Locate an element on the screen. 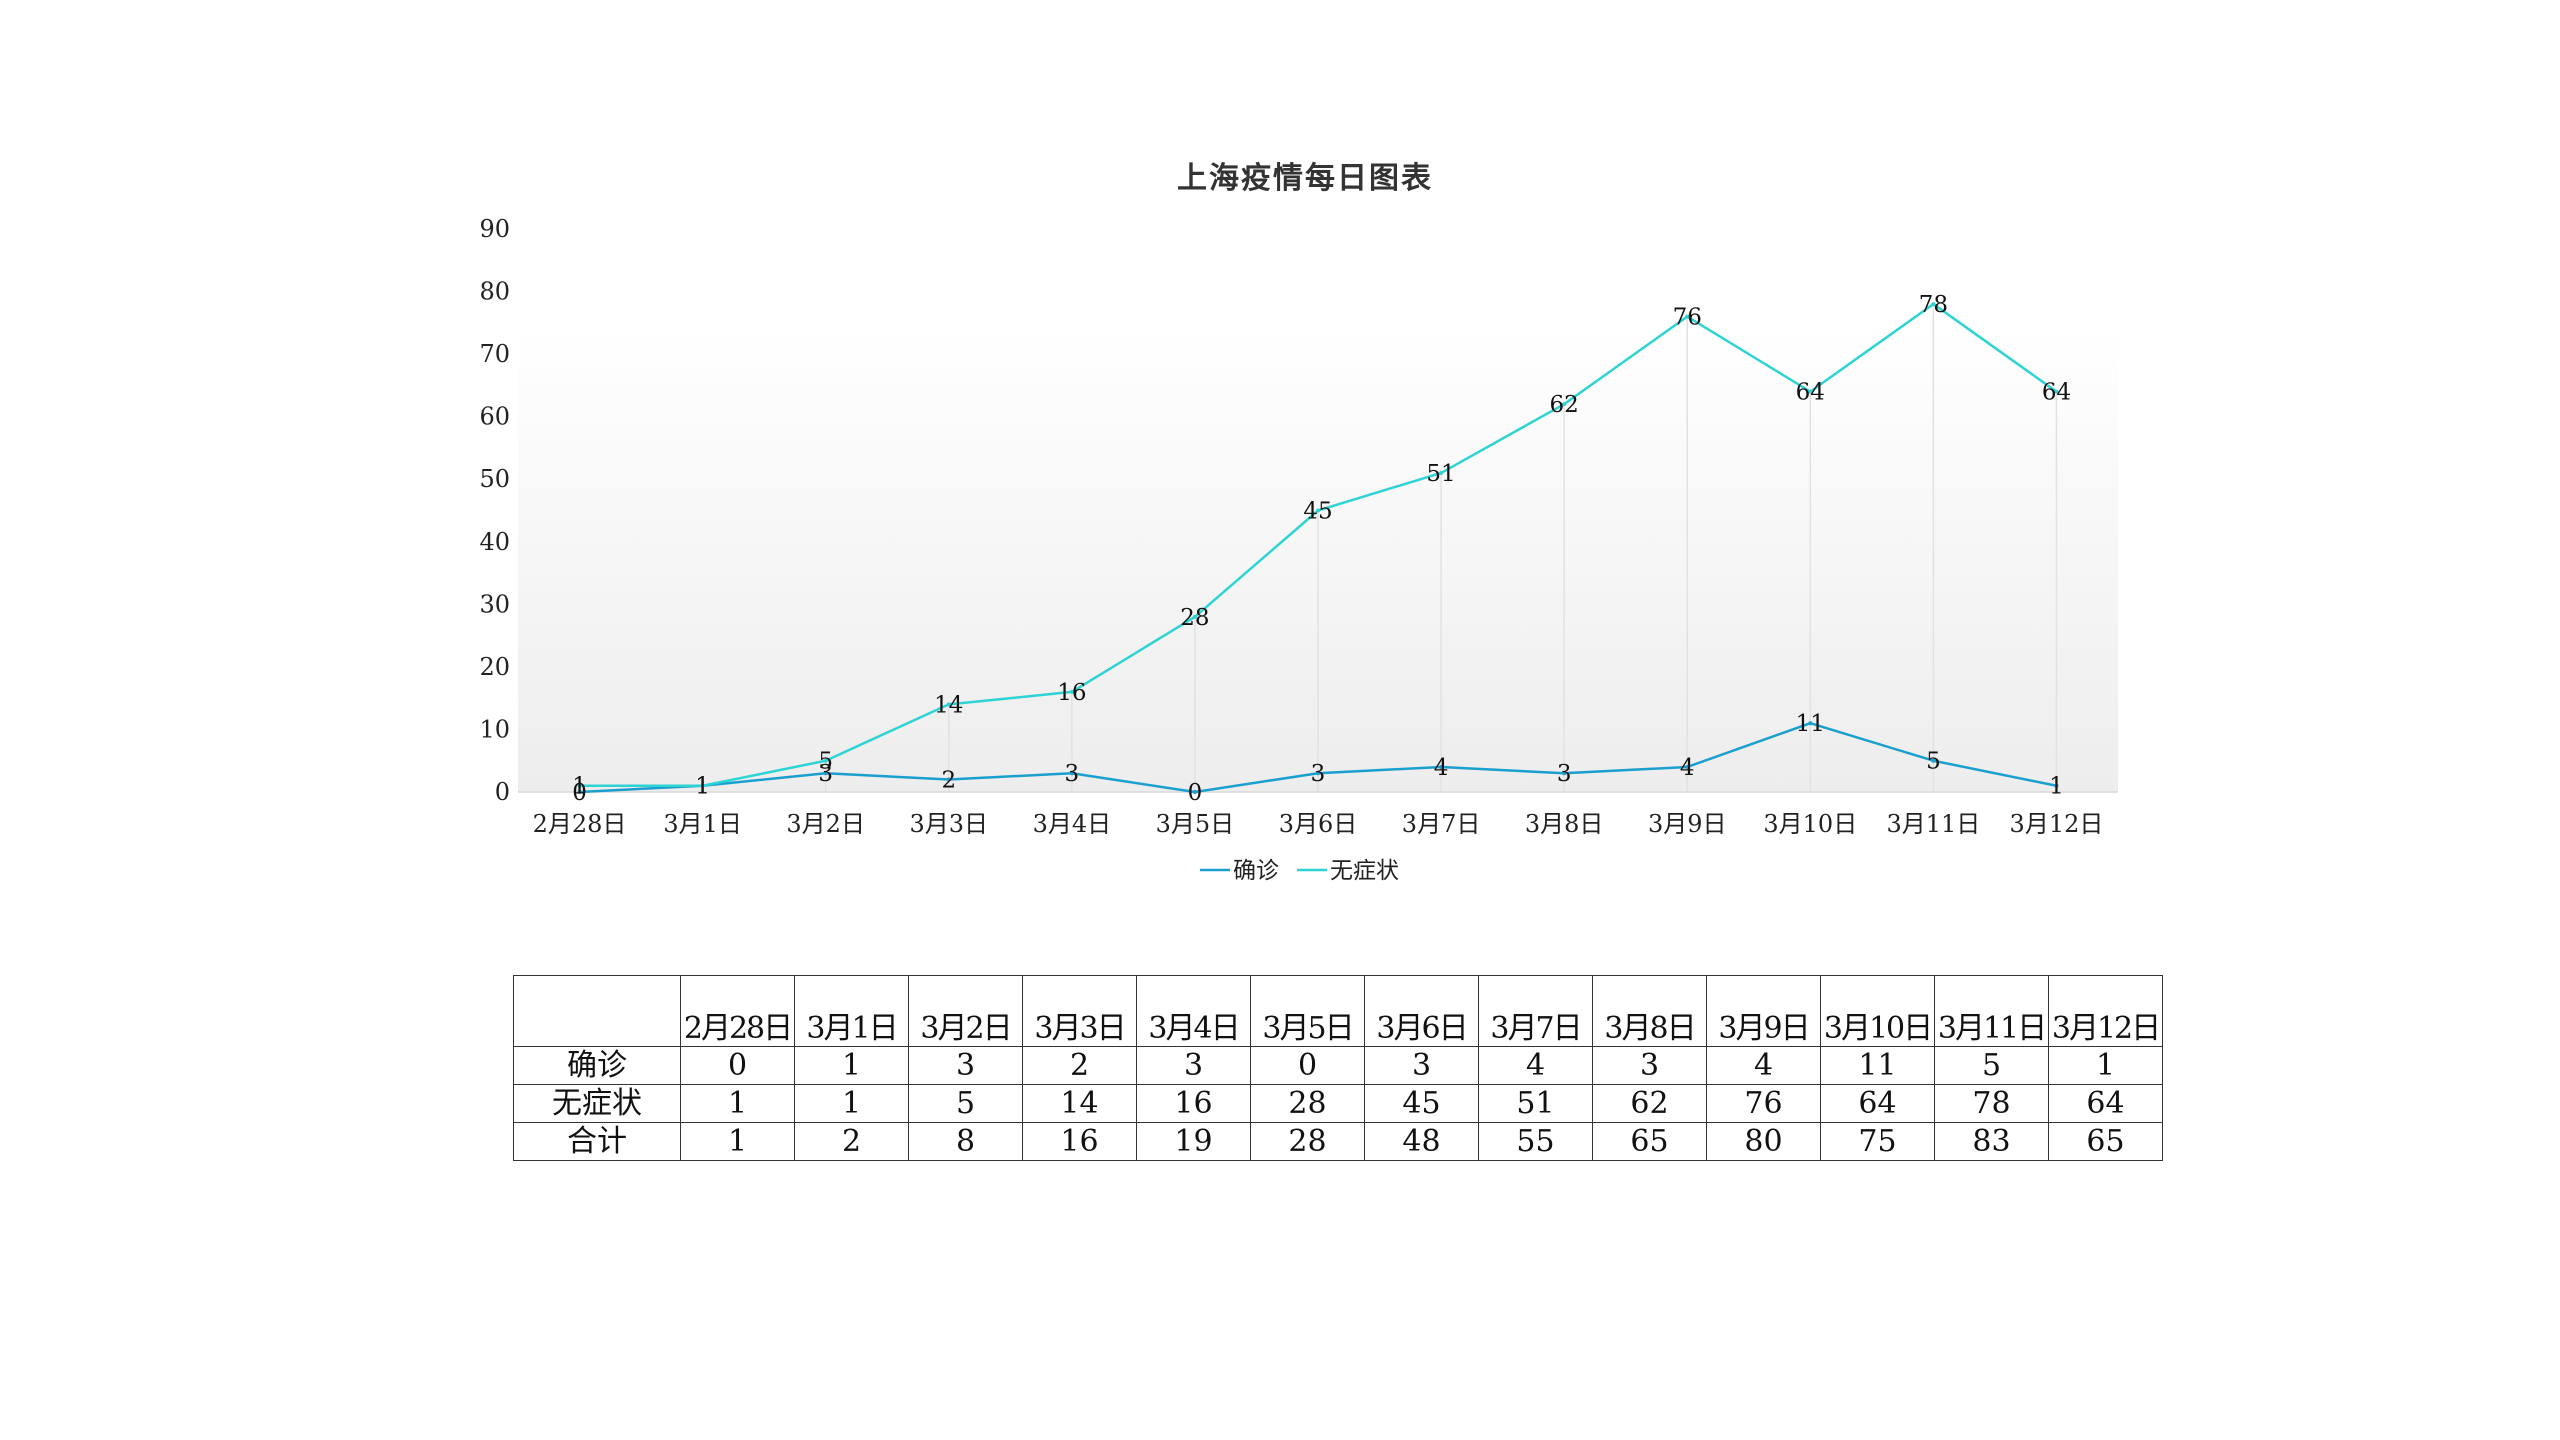 Image resolution: width=2560 pixels, height=1440 pixels. table-cell: 78 is located at coordinates (1991, 1103).